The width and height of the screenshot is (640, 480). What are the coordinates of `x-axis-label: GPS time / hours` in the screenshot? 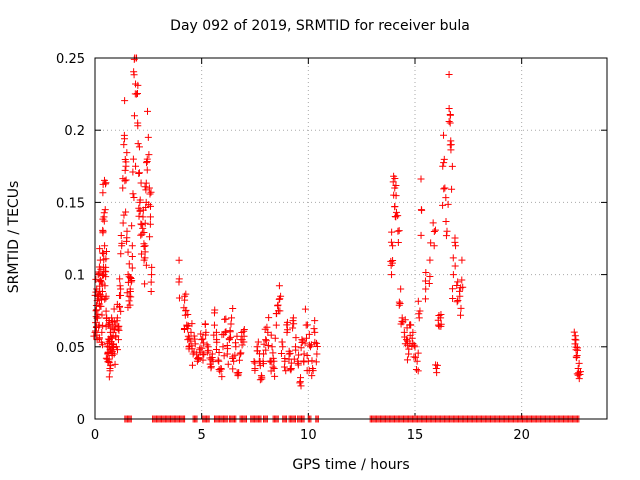 It's located at (351, 465).